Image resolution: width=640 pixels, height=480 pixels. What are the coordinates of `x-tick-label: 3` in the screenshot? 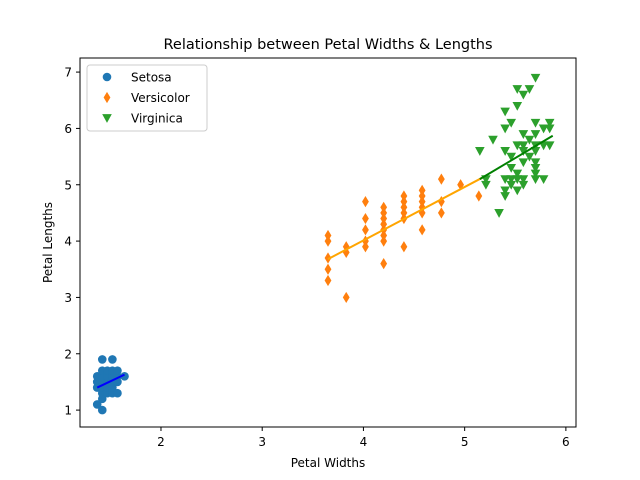 It's located at (262, 442).